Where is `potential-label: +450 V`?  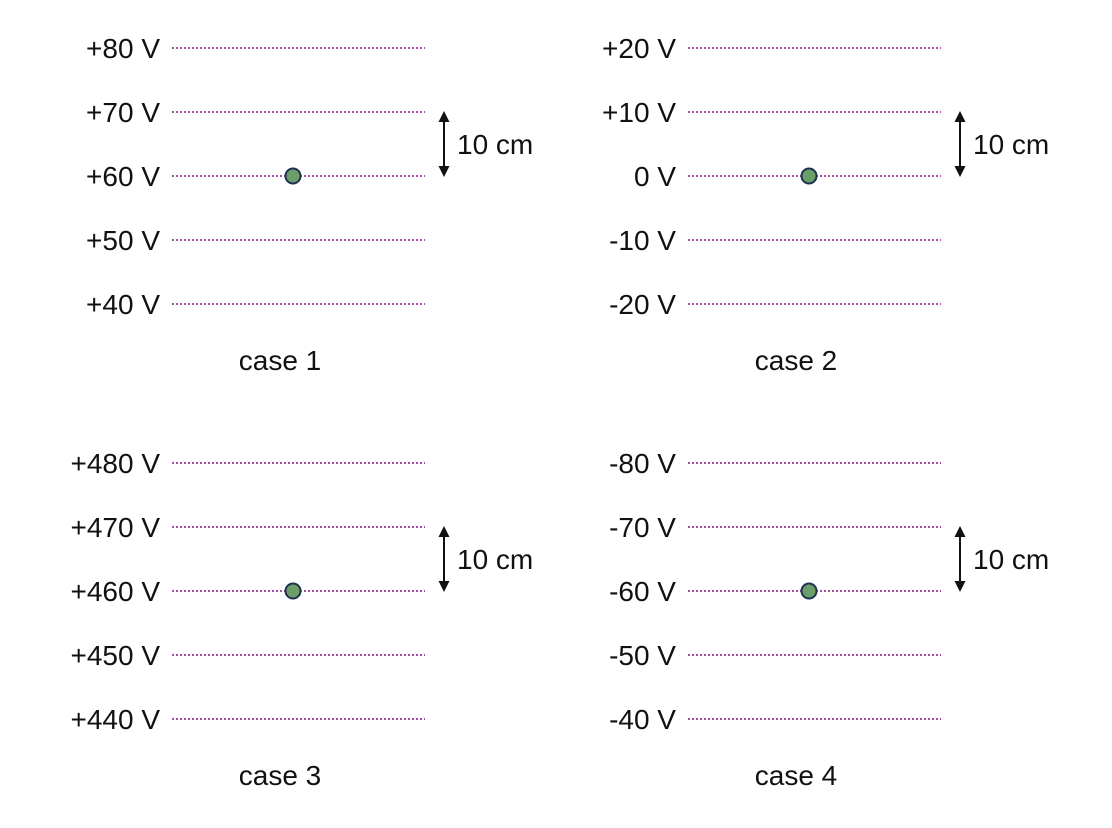 potential-label: +450 V is located at coordinates (115, 655).